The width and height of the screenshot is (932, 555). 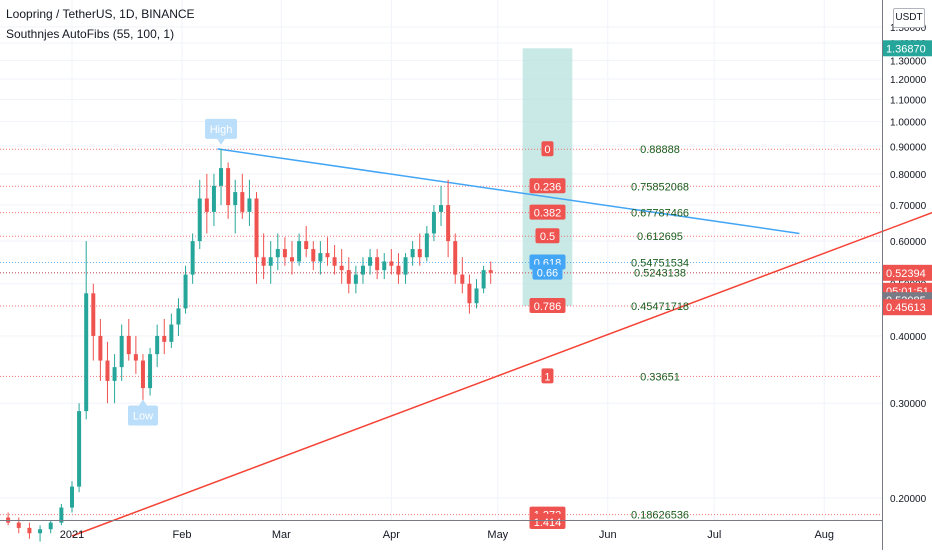 What do you see at coordinates (908, 100) in the screenshot?
I see `y-tick-label: 1.10000` at bounding box center [908, 100].